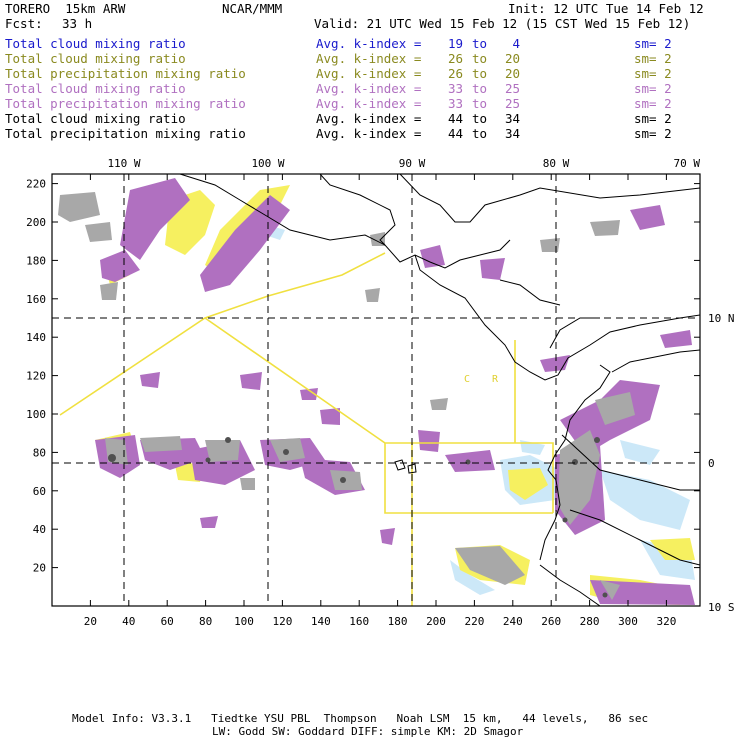 This screenshot has width=740, height=740. What do you see at coordinates (516, 43) in the screenshot?
I see `field-k-to: 4` at bounding box center [516, 43].